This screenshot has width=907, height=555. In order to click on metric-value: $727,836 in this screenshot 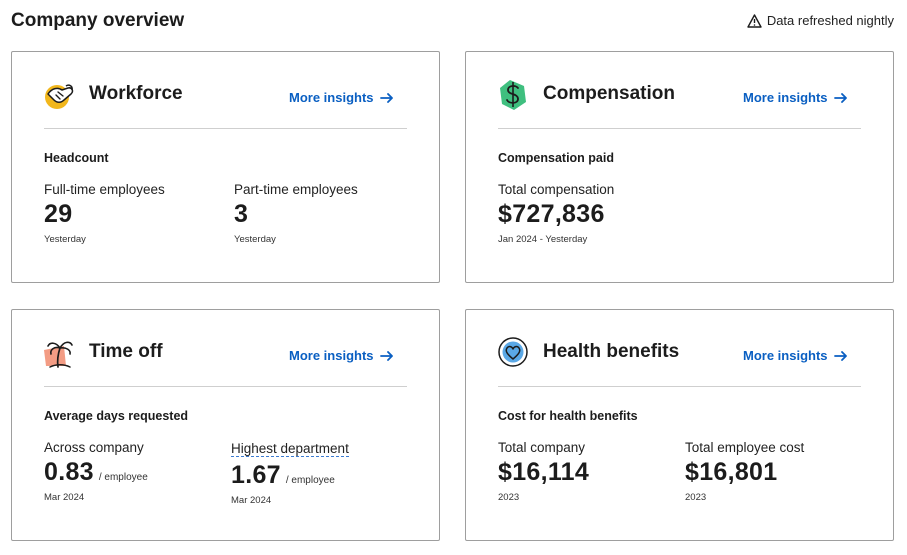, I will do `click(551, 214)`.